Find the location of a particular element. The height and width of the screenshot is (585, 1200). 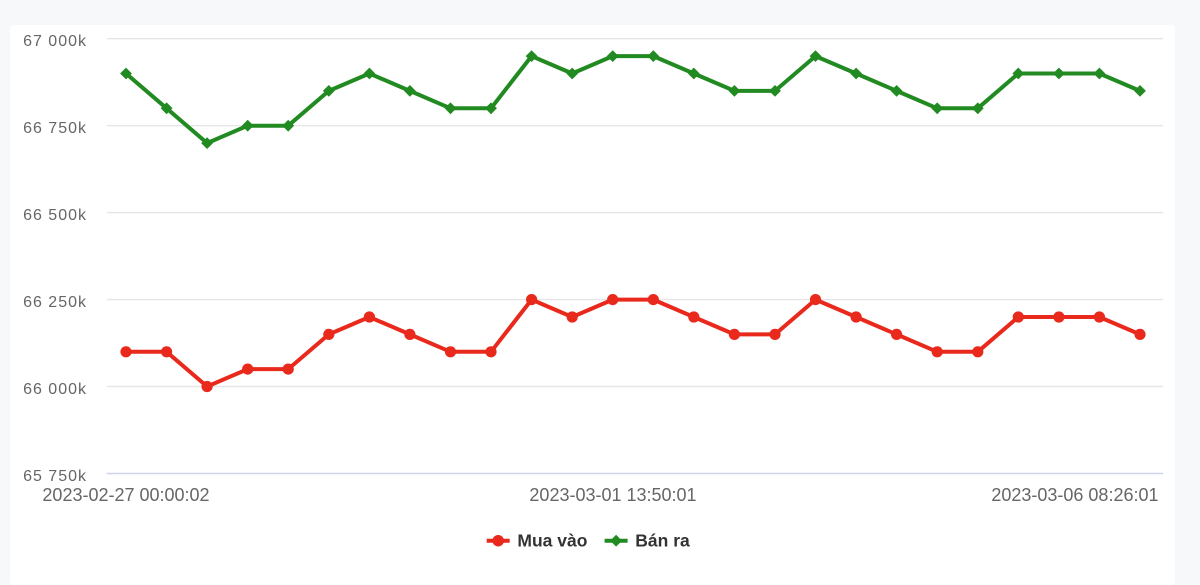

svg-text: 65 750k is located at coordinates (55, 476).